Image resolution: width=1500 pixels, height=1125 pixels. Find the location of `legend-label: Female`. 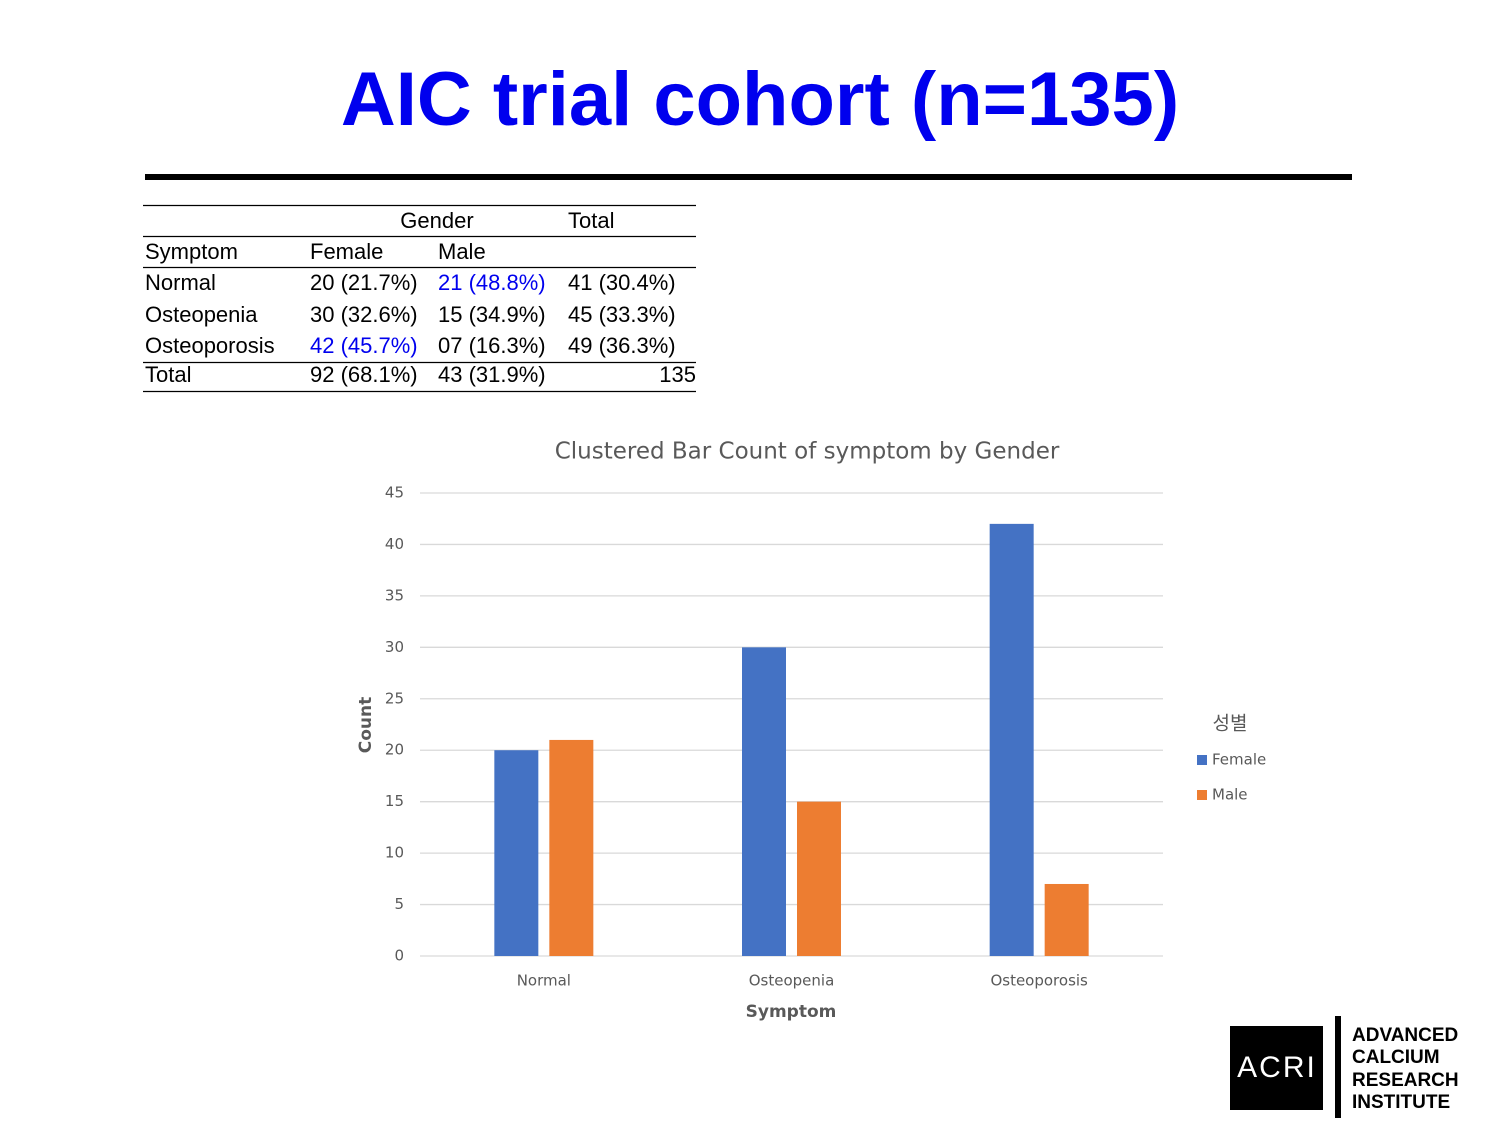

legend-label: Female is located at coordinates (1239, 760).